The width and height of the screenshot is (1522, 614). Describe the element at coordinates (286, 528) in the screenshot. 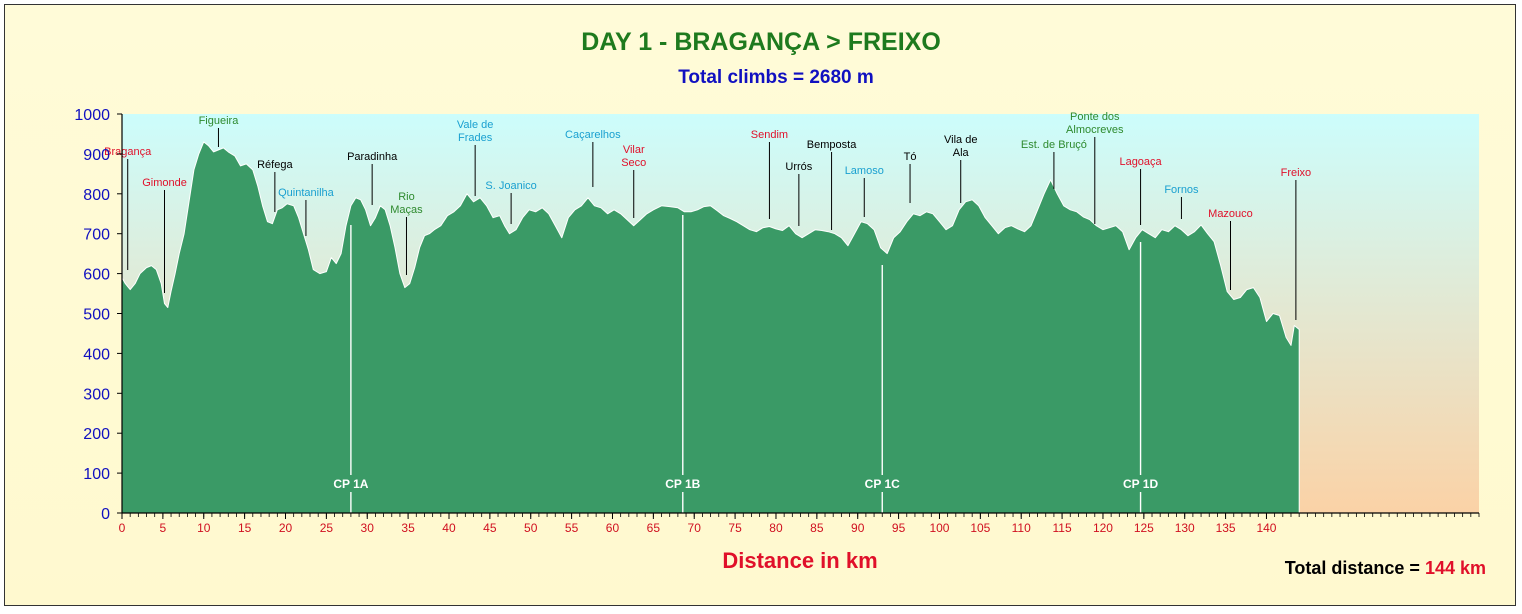

I see `x-tick-label: 20` at that location.